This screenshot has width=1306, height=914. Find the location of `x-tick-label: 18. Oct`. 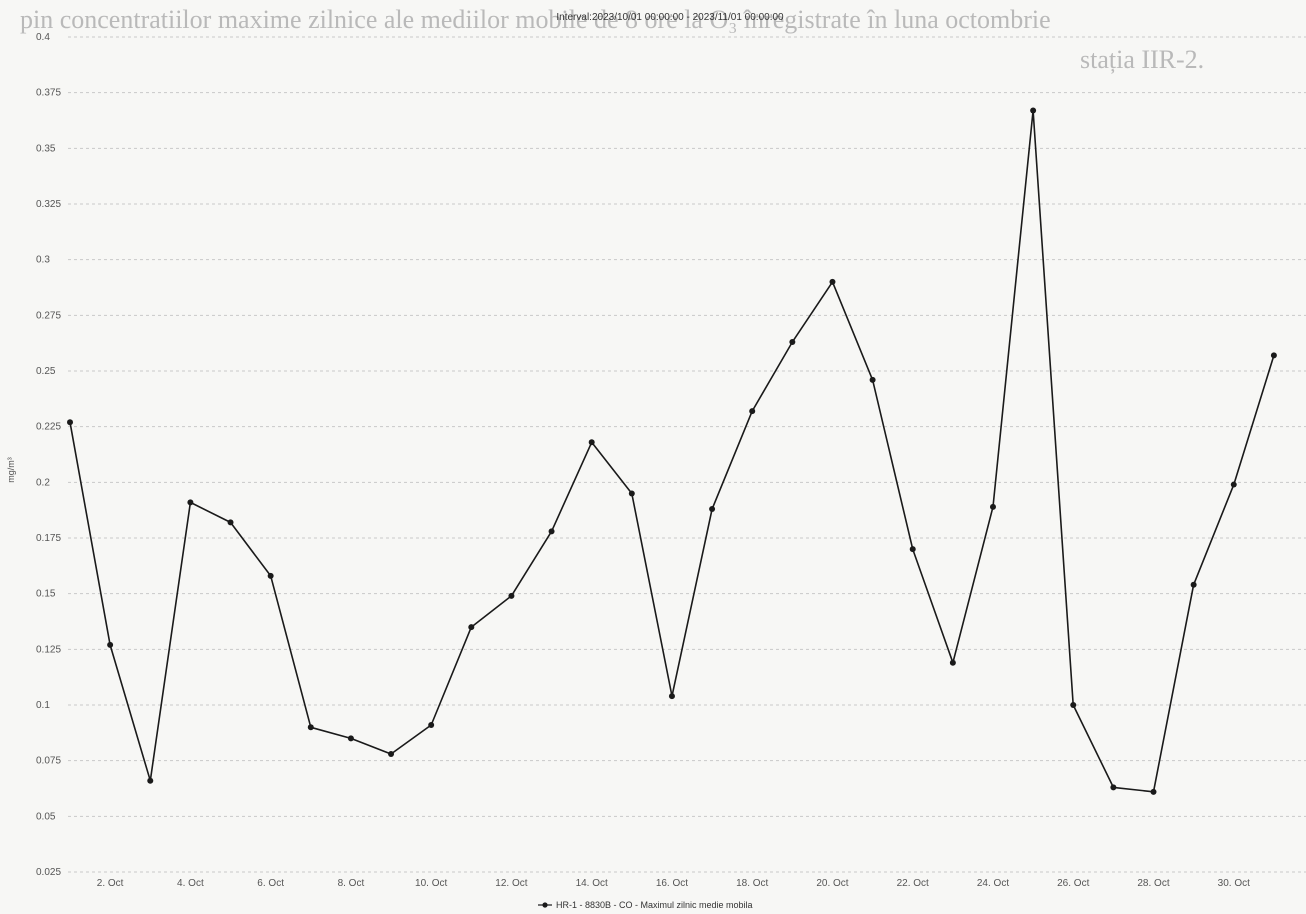

x-tick-label: 18. Oct is located at coordinates (752, 883).